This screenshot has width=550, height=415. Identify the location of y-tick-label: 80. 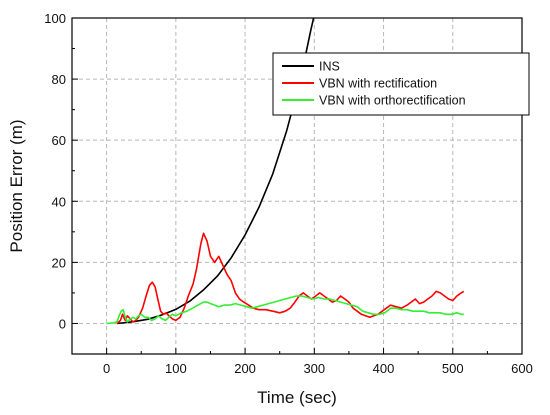
(59, 79).